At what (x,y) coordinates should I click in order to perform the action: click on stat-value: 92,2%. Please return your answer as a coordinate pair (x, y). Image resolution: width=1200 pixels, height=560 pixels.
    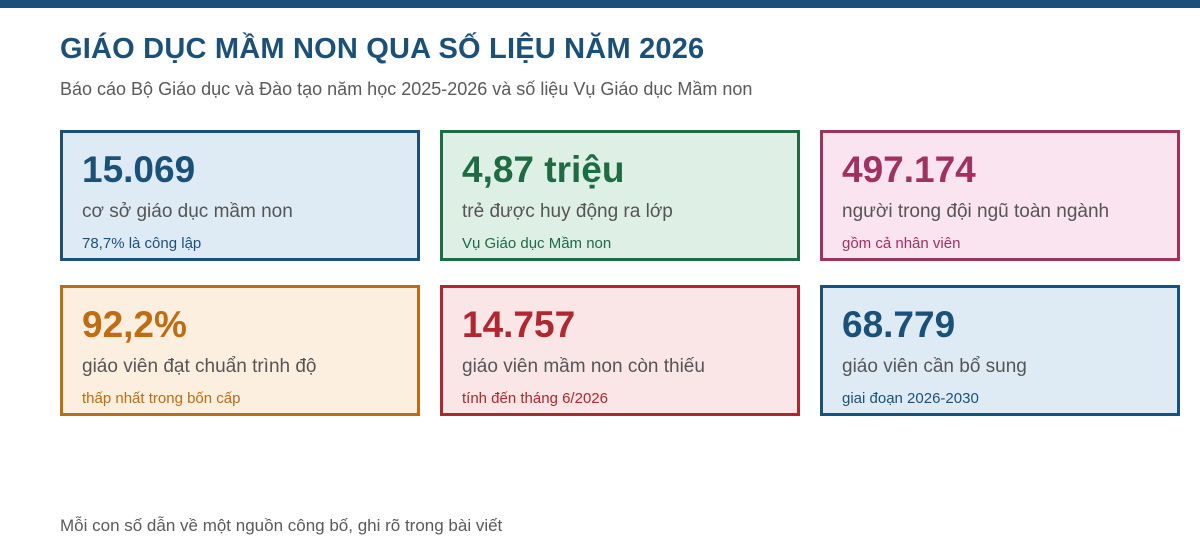
    Looking at the image, I should click on (134, 324).